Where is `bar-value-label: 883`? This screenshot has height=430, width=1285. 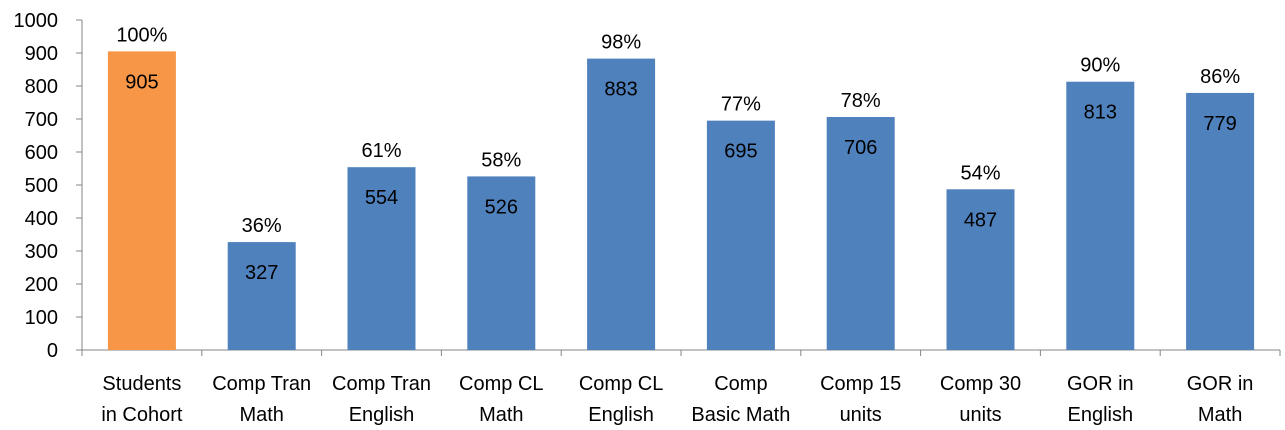
bar-value-label: 883 is located at coordinates (620, 90).